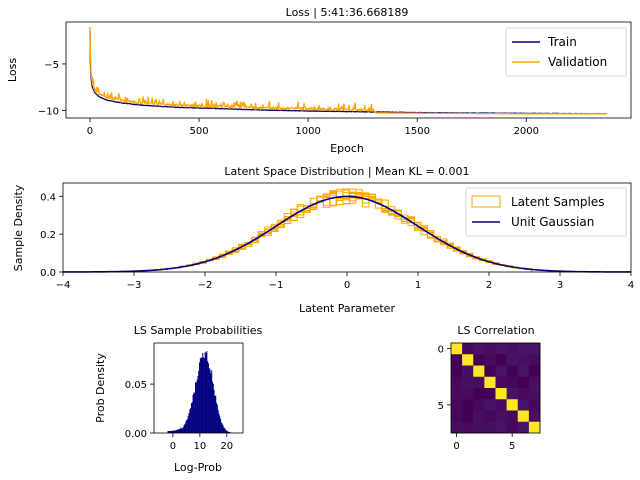  Describe the element at coordinates (546, 212) in the screenshot. I see `latent-legend: Latent Samples Unit Gaussian` at that location.